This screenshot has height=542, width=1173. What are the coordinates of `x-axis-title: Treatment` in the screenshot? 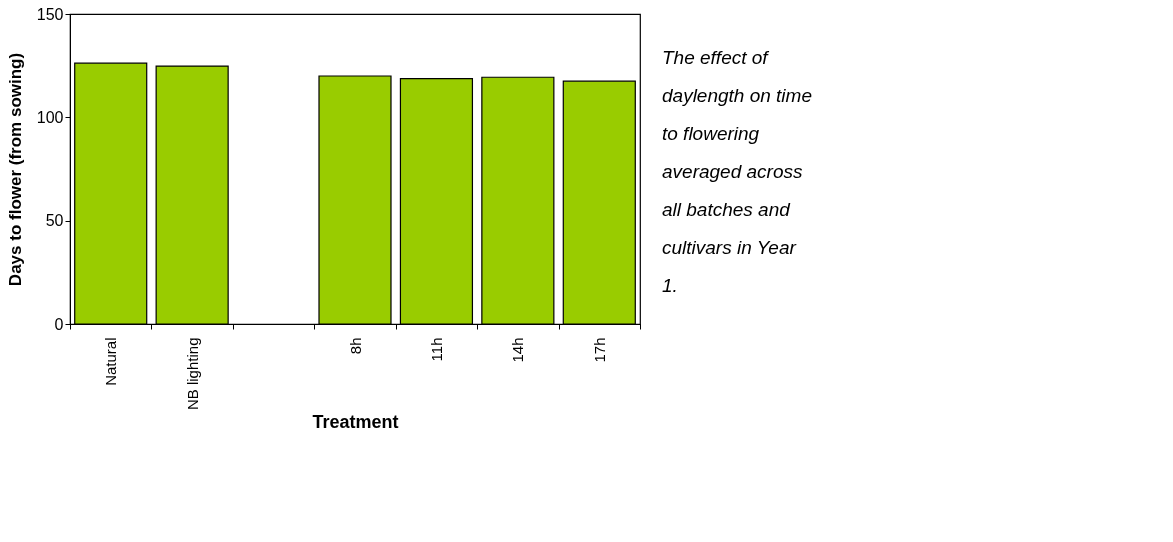 It's located at (355, 422).